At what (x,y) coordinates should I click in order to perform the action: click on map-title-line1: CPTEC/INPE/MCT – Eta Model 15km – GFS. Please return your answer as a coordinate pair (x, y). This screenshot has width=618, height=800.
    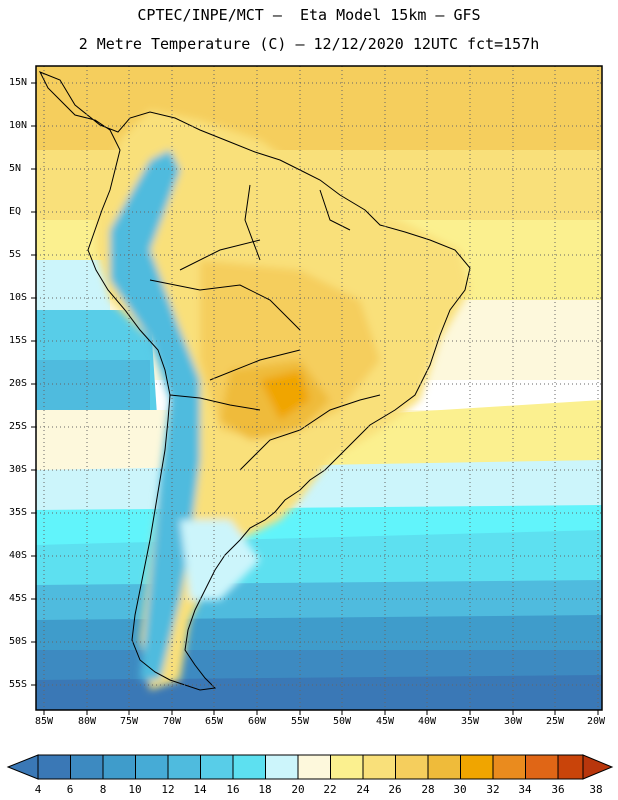
    Looking at the image, I should click on (309, 15).